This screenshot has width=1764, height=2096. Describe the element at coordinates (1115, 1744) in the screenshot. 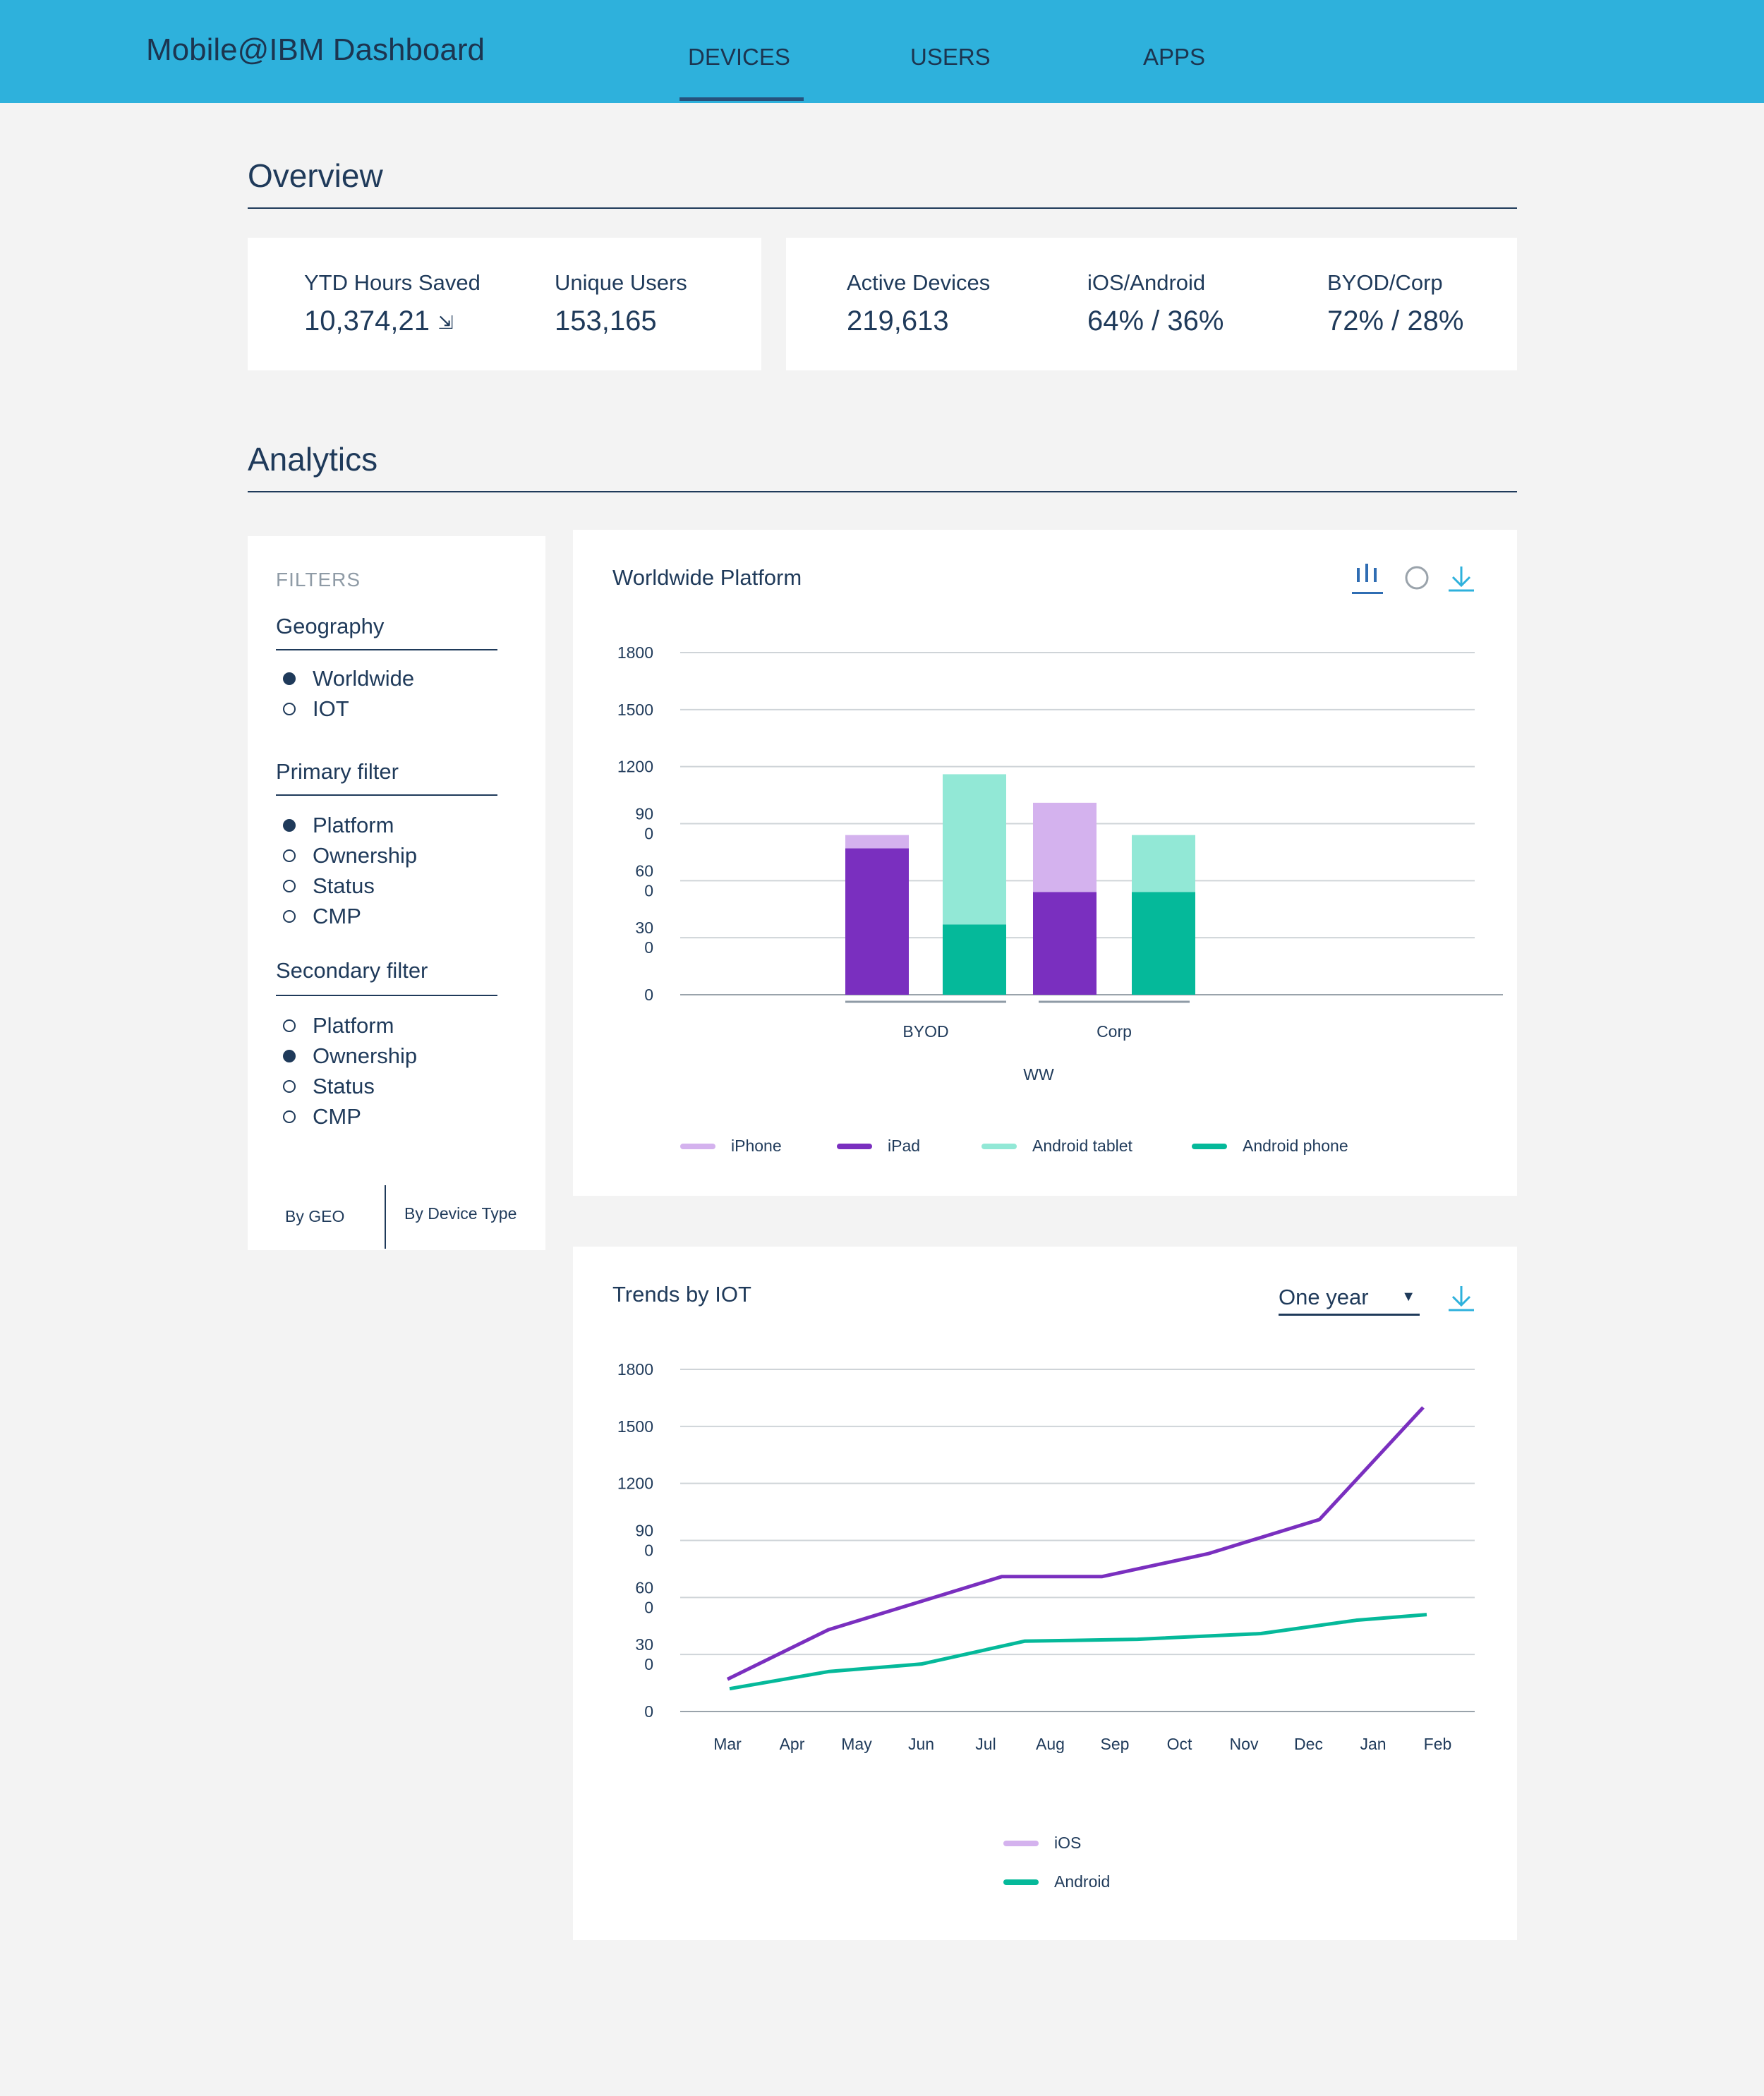

I see `x-tick-label: Sep` at that location.